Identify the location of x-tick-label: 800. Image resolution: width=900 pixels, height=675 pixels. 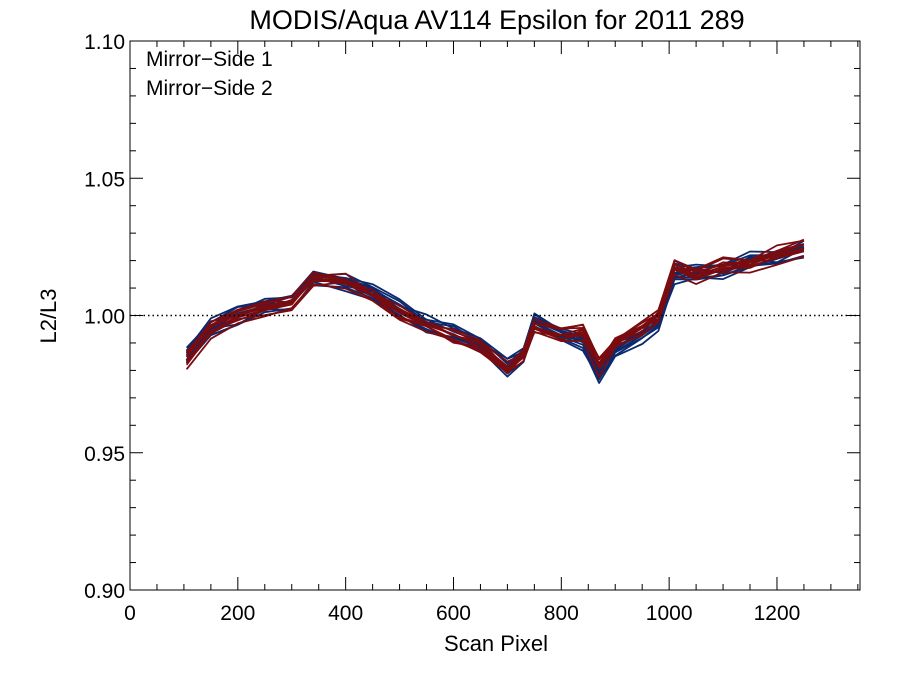
(561, 613).